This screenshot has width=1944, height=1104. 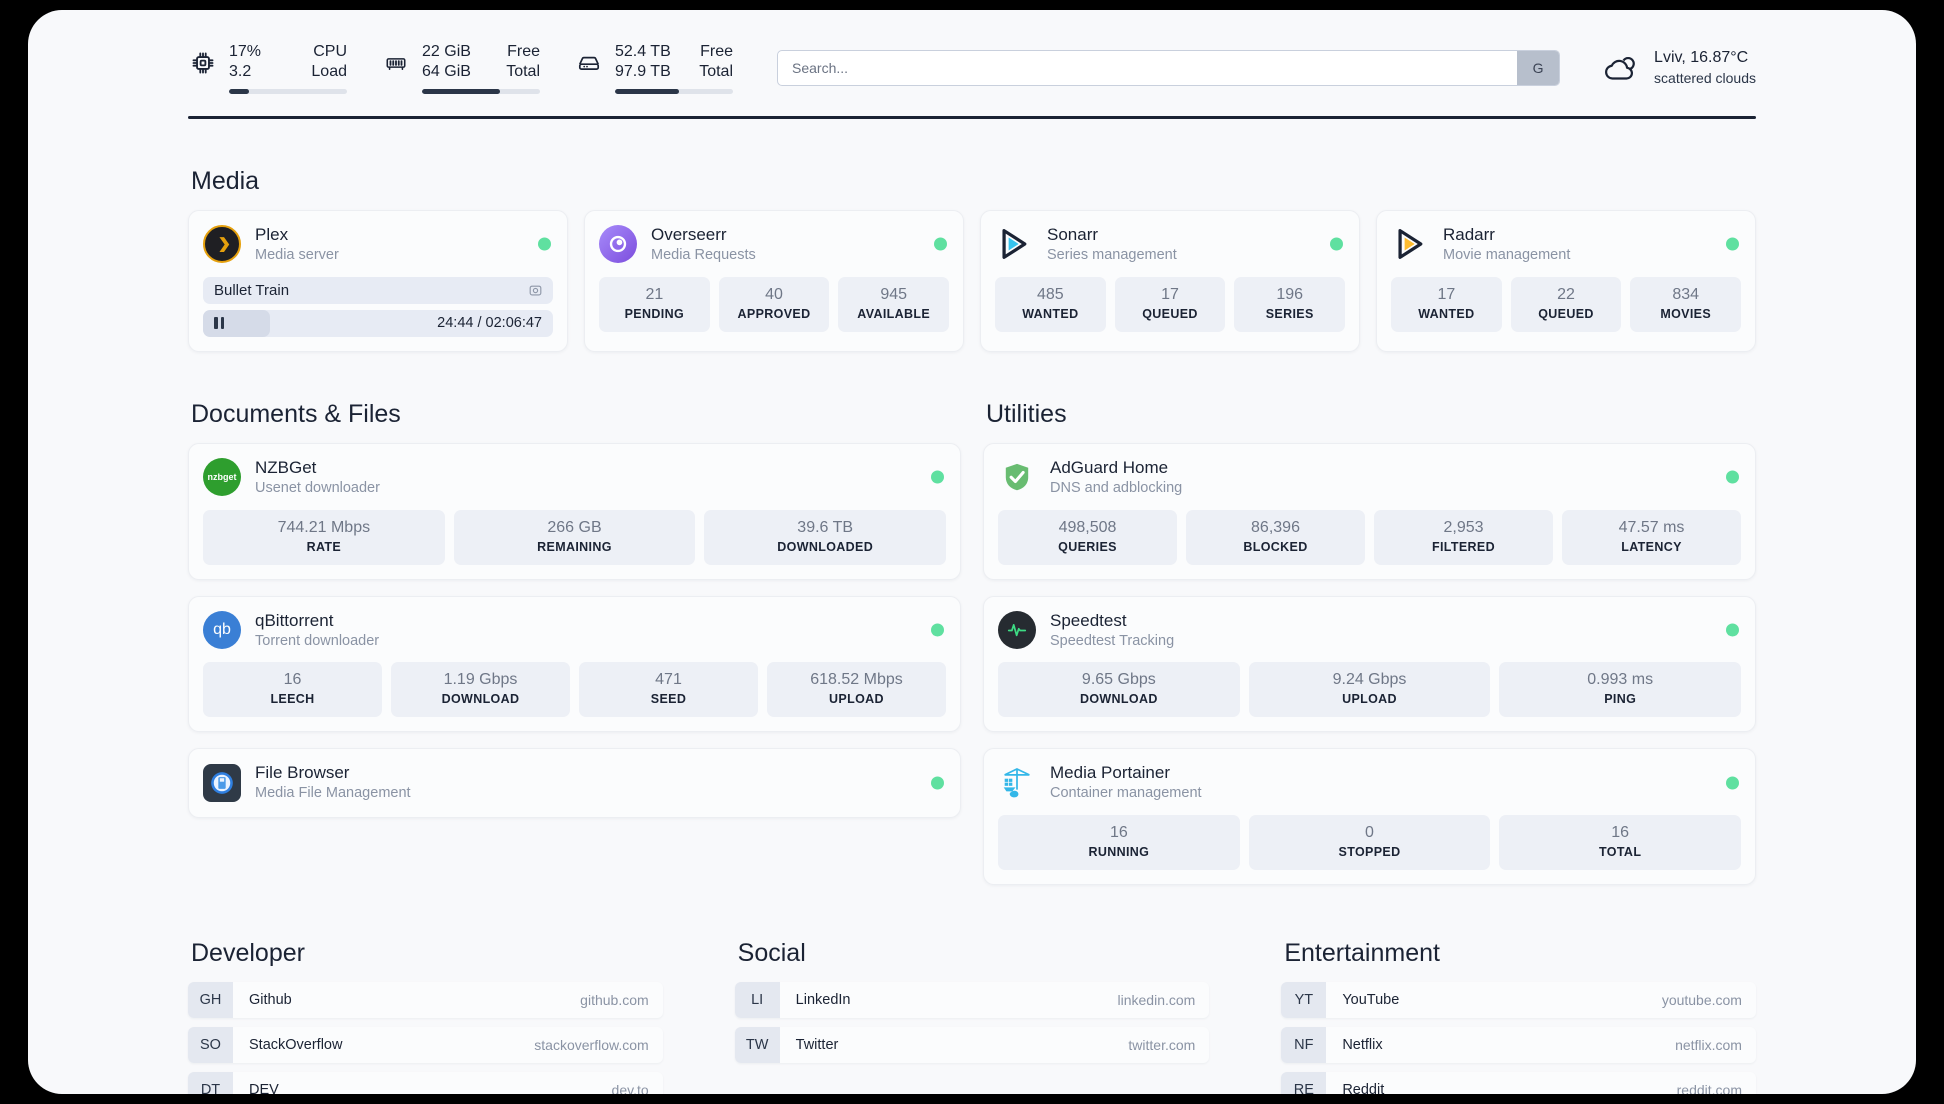 I want to click on stat-filtered: 2,953 FILTERED, so click(x=1463, y=537).